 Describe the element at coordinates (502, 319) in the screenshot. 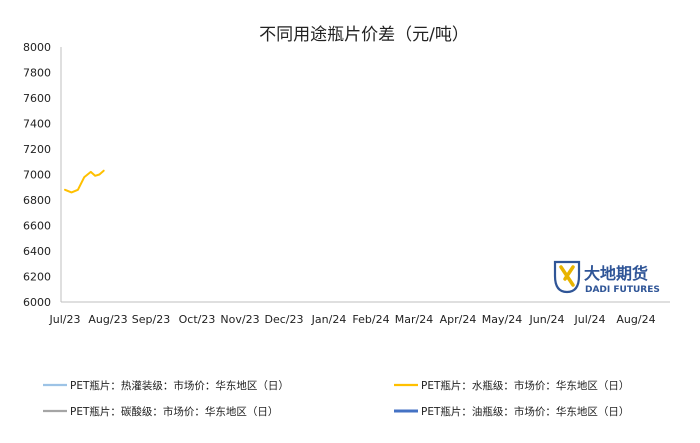

I see `x-tick-label: May/24` at that location.